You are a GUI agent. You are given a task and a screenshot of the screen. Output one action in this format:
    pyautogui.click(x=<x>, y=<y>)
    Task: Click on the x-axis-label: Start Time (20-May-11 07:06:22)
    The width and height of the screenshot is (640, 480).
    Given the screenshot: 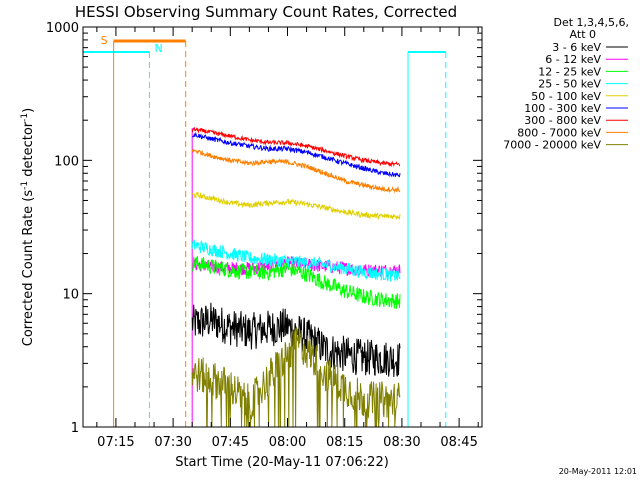 What is the action you would take?
    pyautogui.click(x=282, y=462)
    